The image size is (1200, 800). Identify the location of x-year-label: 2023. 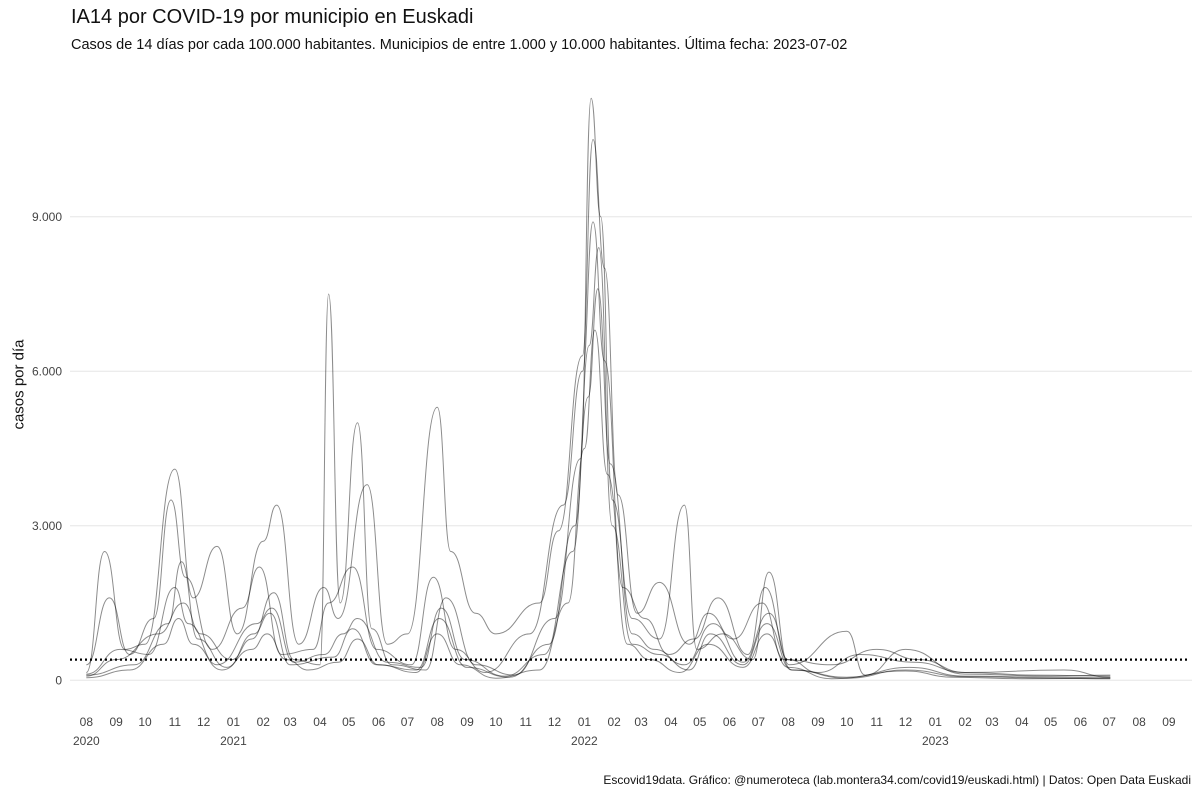
(935, 741).